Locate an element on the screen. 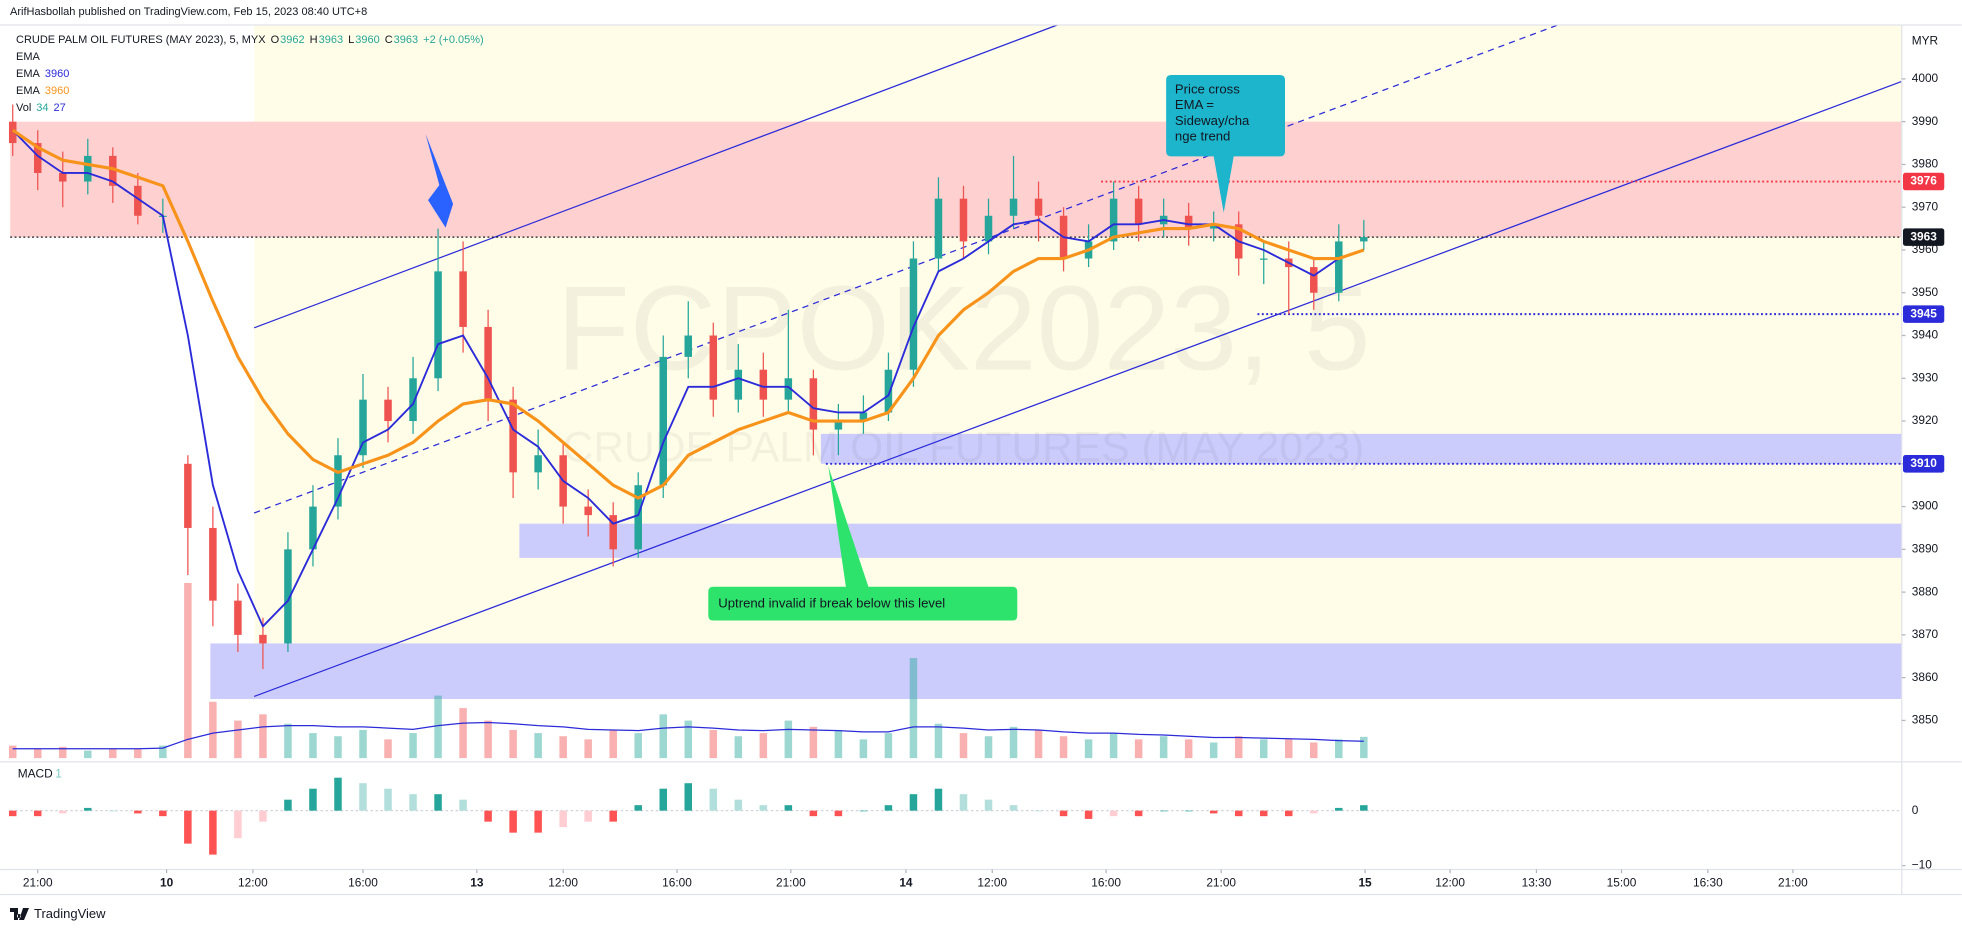  trend-line is located at coordinates (655, 176).